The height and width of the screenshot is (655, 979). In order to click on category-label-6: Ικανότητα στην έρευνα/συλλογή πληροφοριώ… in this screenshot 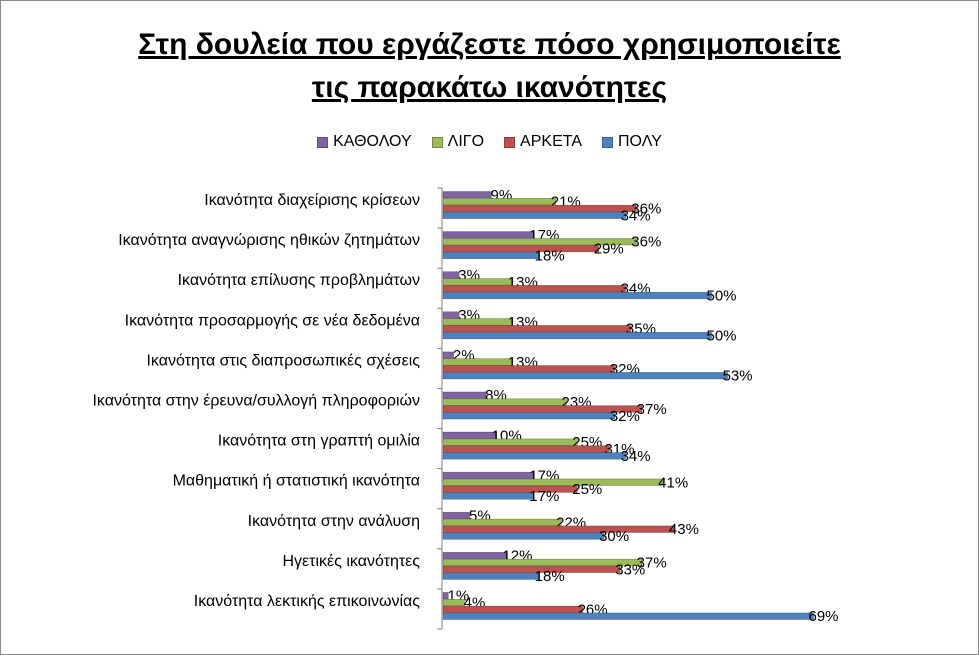, I will do `click(256, 401)`.